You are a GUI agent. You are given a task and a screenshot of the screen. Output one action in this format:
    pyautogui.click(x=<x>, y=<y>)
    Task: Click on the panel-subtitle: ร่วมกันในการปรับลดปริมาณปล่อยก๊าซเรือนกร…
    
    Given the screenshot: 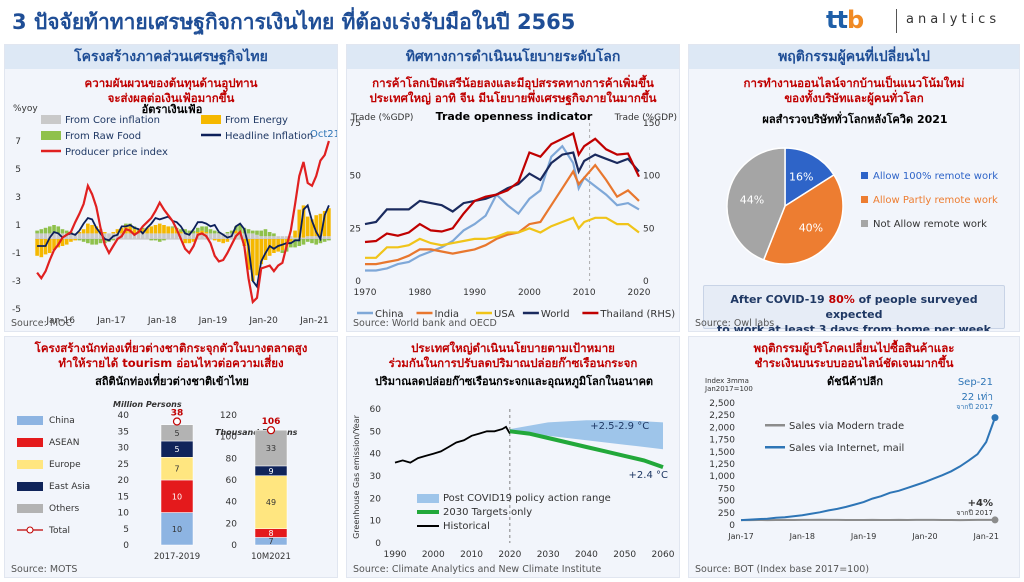 What is the action you would take?
    pyautogui.click(x=513, y=363)
    